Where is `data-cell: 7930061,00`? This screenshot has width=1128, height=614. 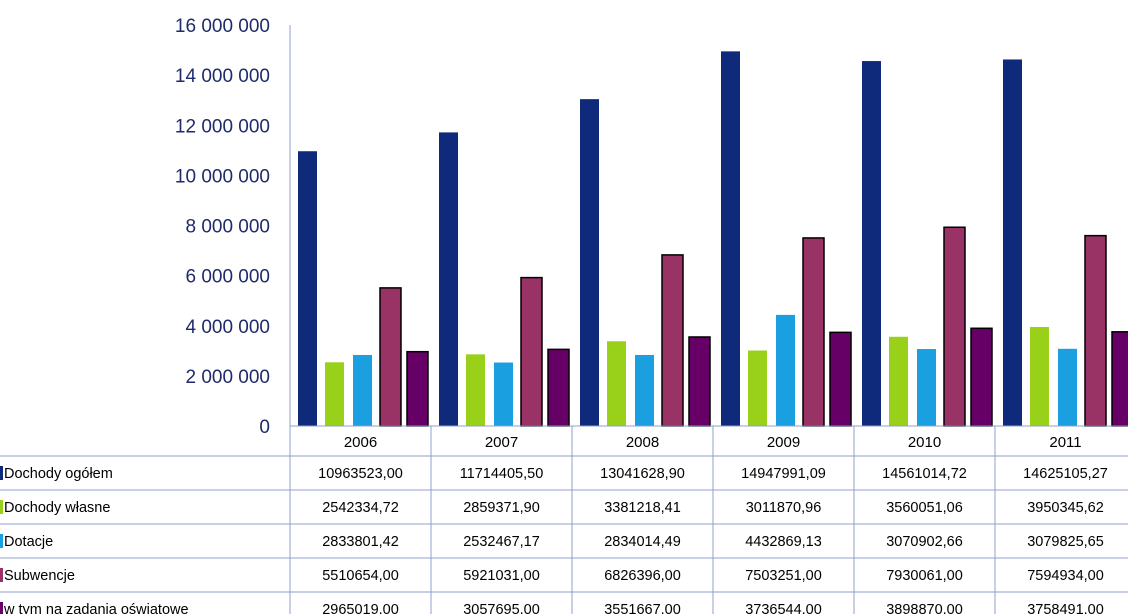
data-cell: 7930061,00 is located at coordinates (924, 576).